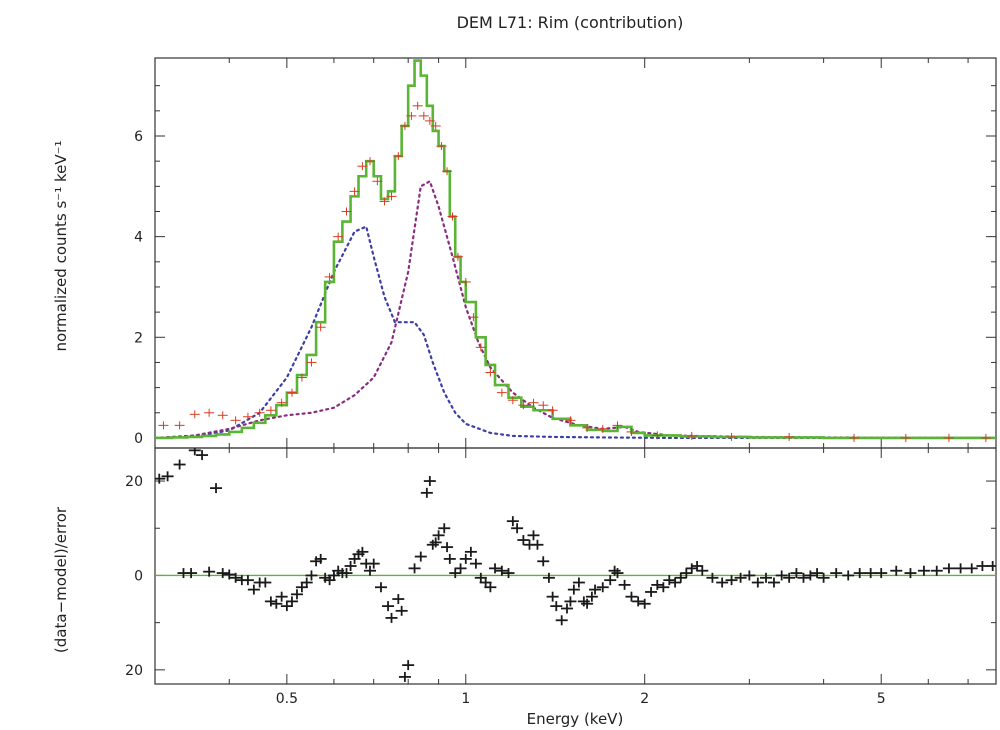 The height and width of the screenshot is (730, 1000). What do you see at coordinates (134, 482) in the screenshot?
I see `residual-y-tick-label: 20` at bounding box center [134, 482].